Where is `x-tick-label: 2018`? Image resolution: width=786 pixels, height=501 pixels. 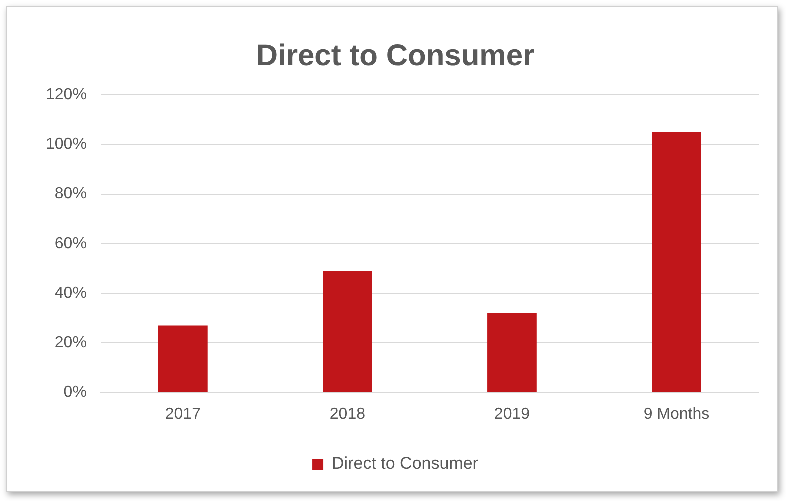 x-tick-label: 2018 is located at coordinates (348, 414).